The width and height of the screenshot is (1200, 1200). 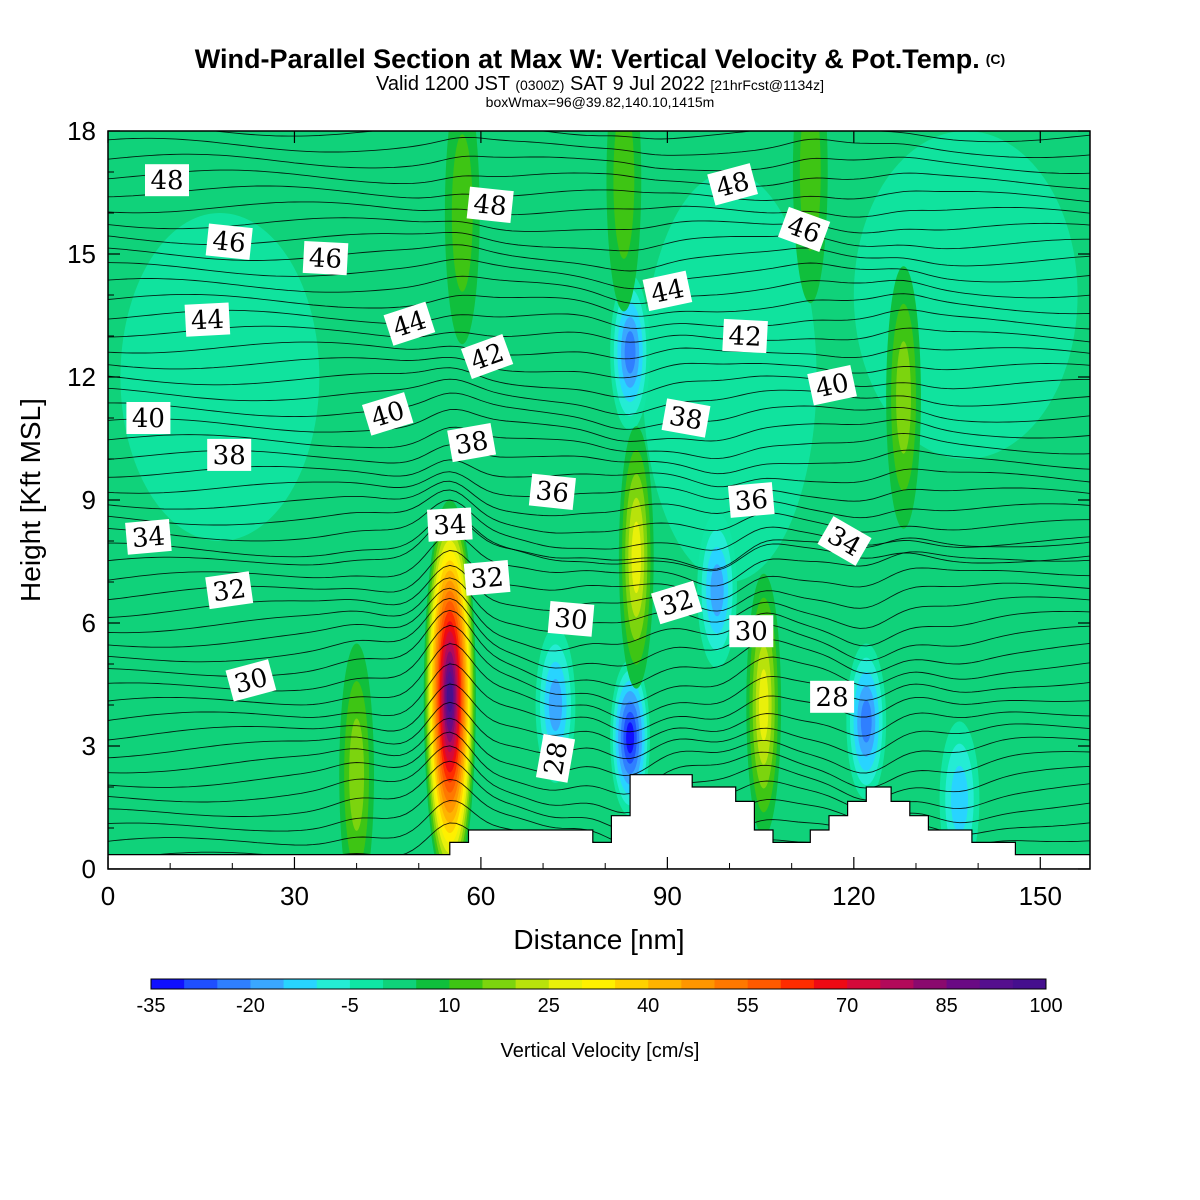 I want to click on theta-label-17: 36, so click(x=552, y=492).